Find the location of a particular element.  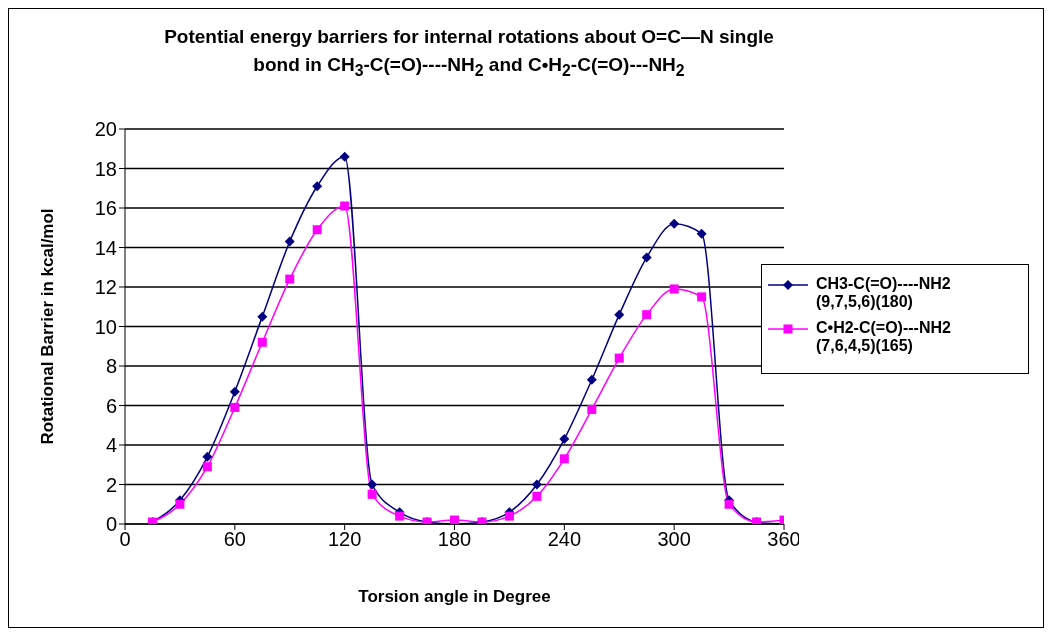

y-tick-label: 6 is located at coordinates (111, 405).